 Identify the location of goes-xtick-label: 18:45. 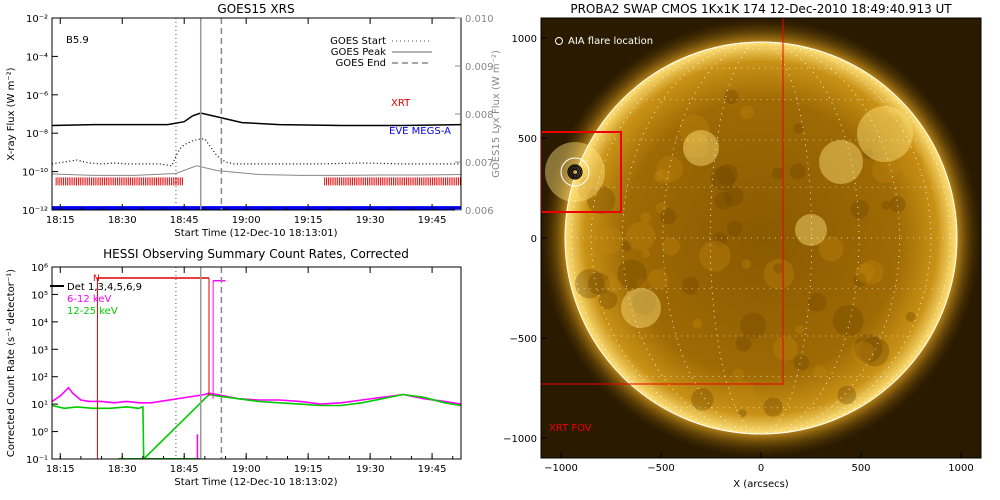
(184, 220).